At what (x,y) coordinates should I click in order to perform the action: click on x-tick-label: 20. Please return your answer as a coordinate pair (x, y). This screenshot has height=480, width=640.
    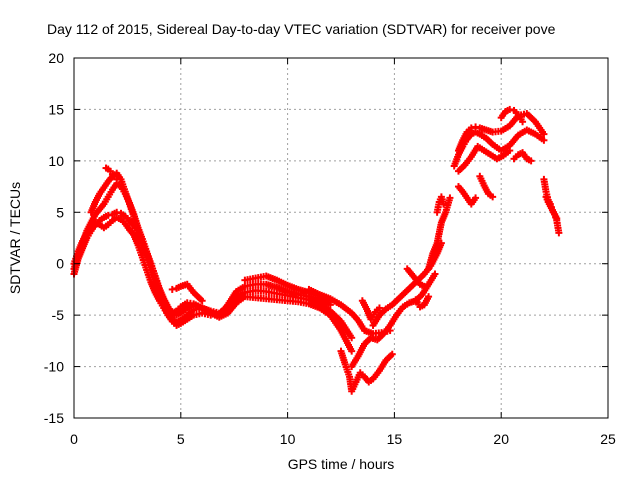
    Looking at the image, I should click on (501, 439).